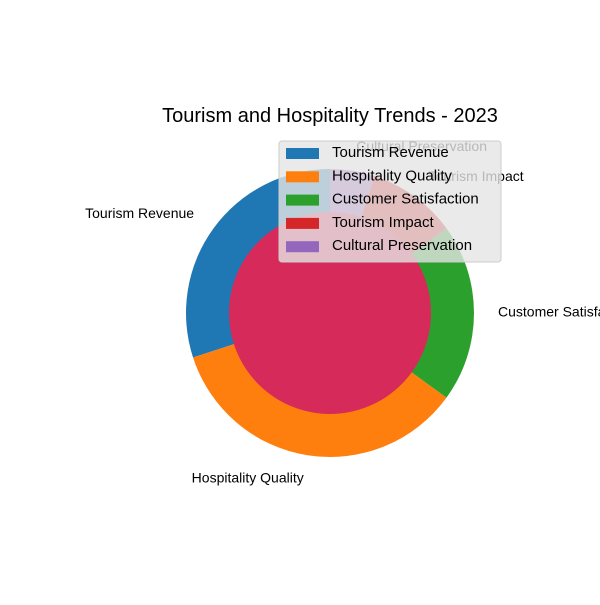 The height and width of the screenshot is (605, 600). What do you see at coordinates (248, 478) in the screenshot?
I see `slice-label-hospitality-quality: Hospitality Quality` at bounding box center [248, 478].